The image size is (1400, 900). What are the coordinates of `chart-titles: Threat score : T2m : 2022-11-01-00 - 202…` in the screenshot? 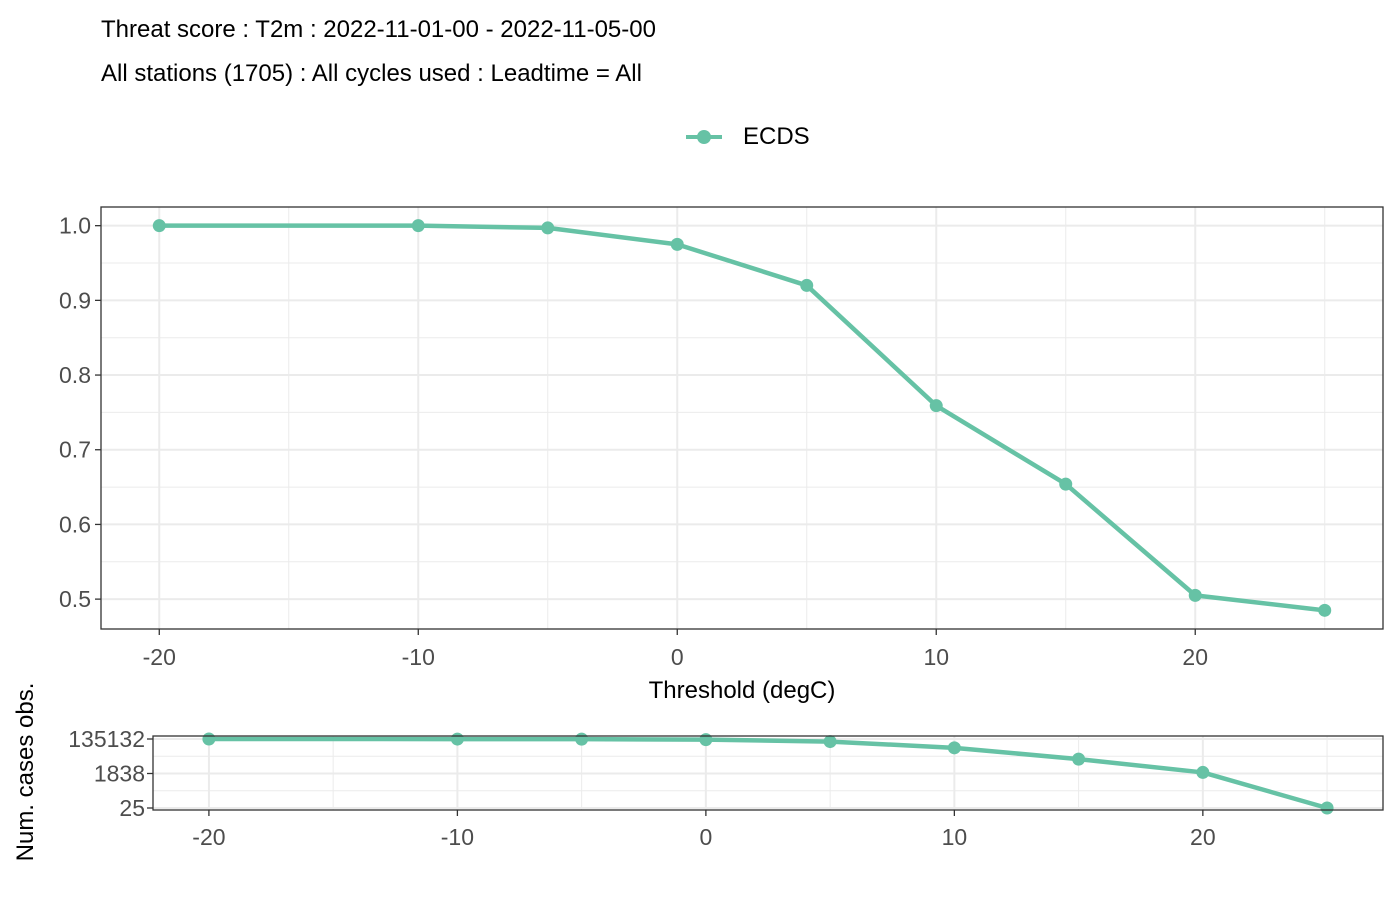 It's located at (378, 52).